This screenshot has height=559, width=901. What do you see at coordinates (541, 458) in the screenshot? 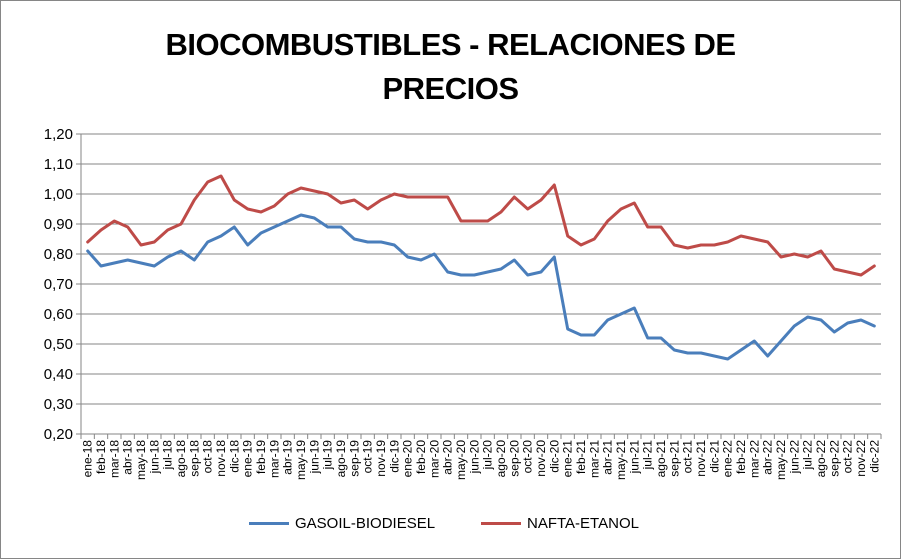
I see `x-tick-label: nov-20` at bounding box center [541, 458].